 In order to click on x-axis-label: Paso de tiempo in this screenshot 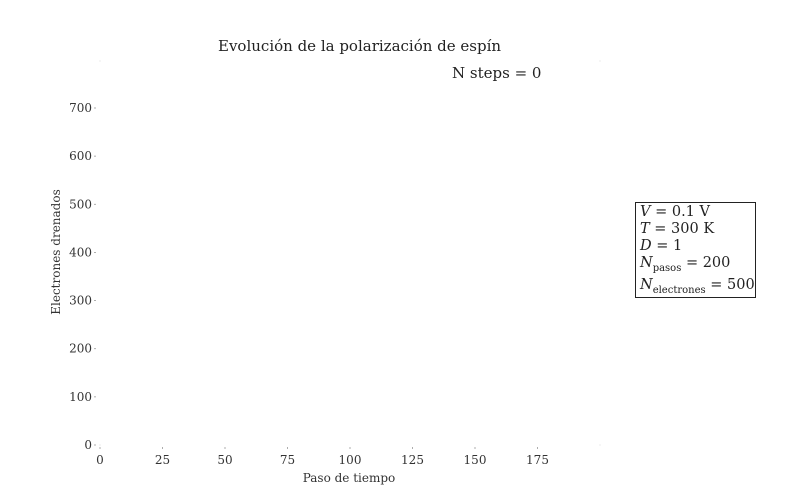, I will do `click(349, 478)`.